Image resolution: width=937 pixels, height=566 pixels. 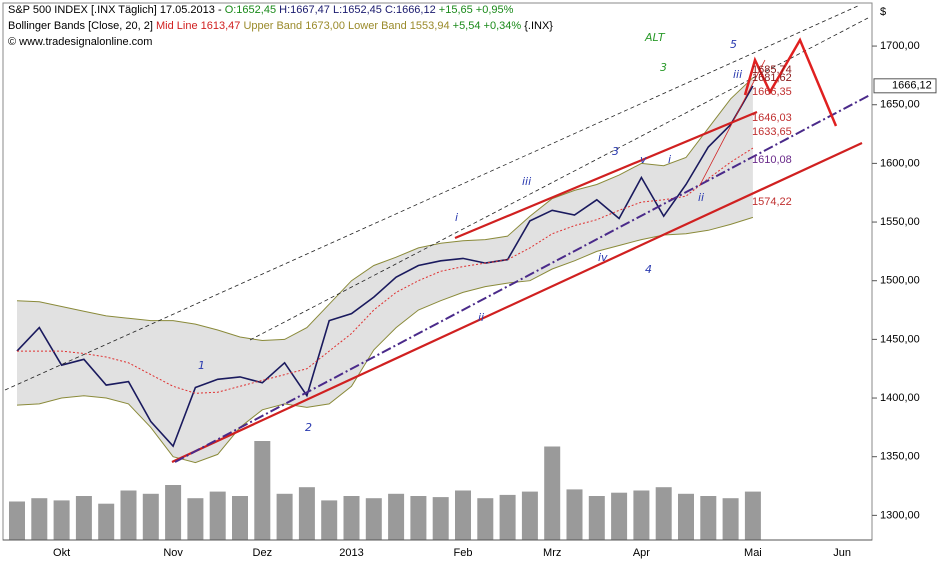 I want to click on level-label: 1610,08, so click(x=772, y=160).